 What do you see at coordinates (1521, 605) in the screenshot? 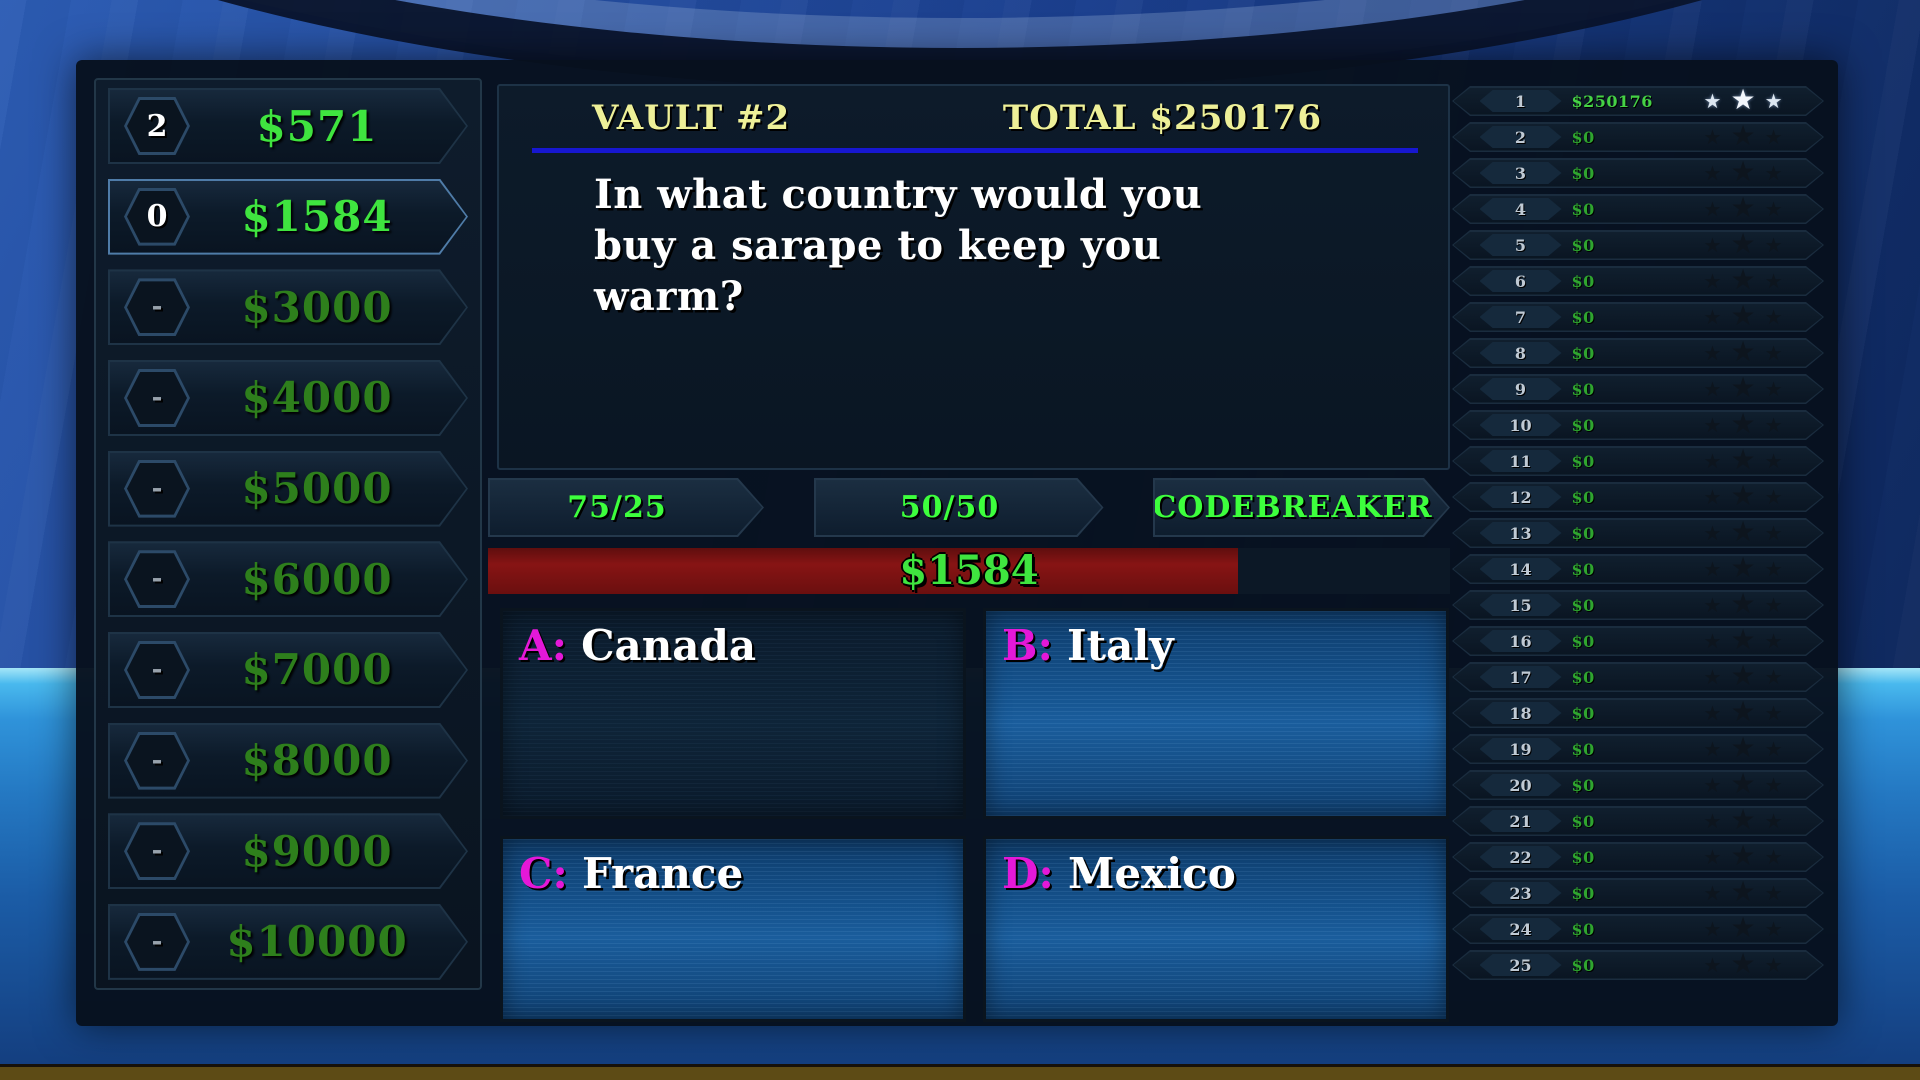
I see `rank-badge: 15` at bounding box center [1521, 605].